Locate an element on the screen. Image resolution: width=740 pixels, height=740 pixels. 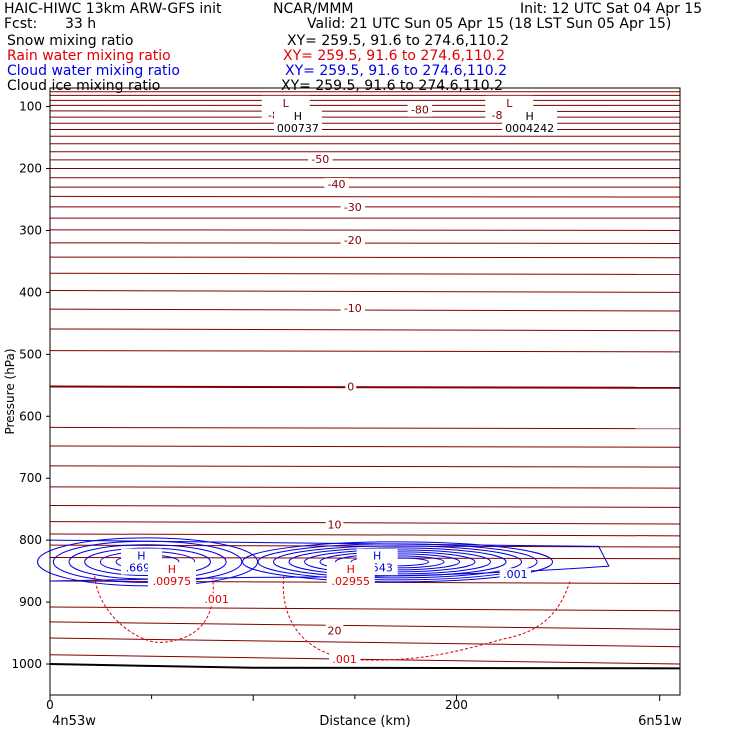
y-tick-label: 400 is located at coordinates (30, 292).